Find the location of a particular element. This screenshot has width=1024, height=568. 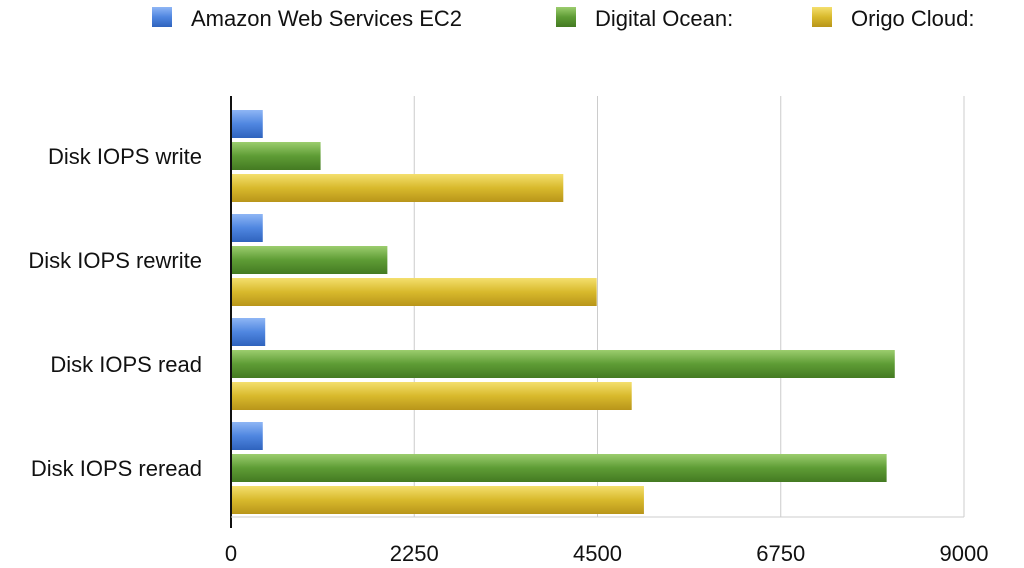

bar-disk-iops-reread-amazon-web-services-ec2 is located at coordinates (247, 436).